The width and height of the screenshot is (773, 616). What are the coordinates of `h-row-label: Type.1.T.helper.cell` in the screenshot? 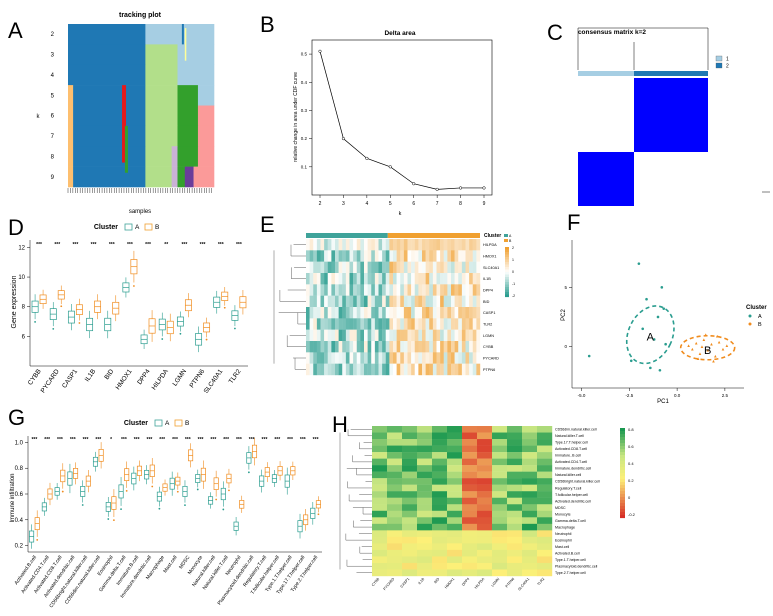 It's located at (570, 560).